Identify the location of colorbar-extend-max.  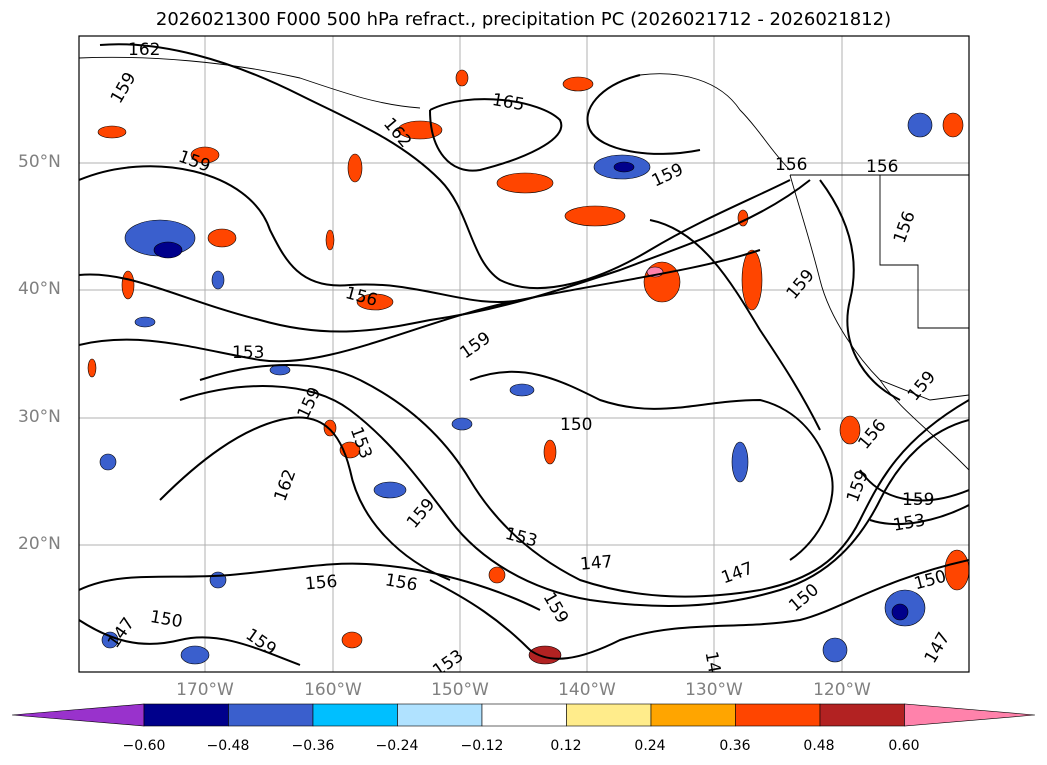
(970, 715).